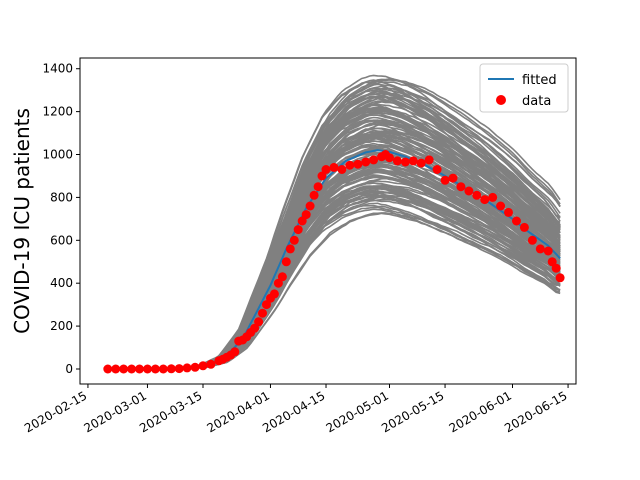 The width and height of the screenshot is (640, 480). What do you see at coordinates (69, 369) in the screenshot?
I see `y-tick-label: 0` at bounding box center [69, 369].